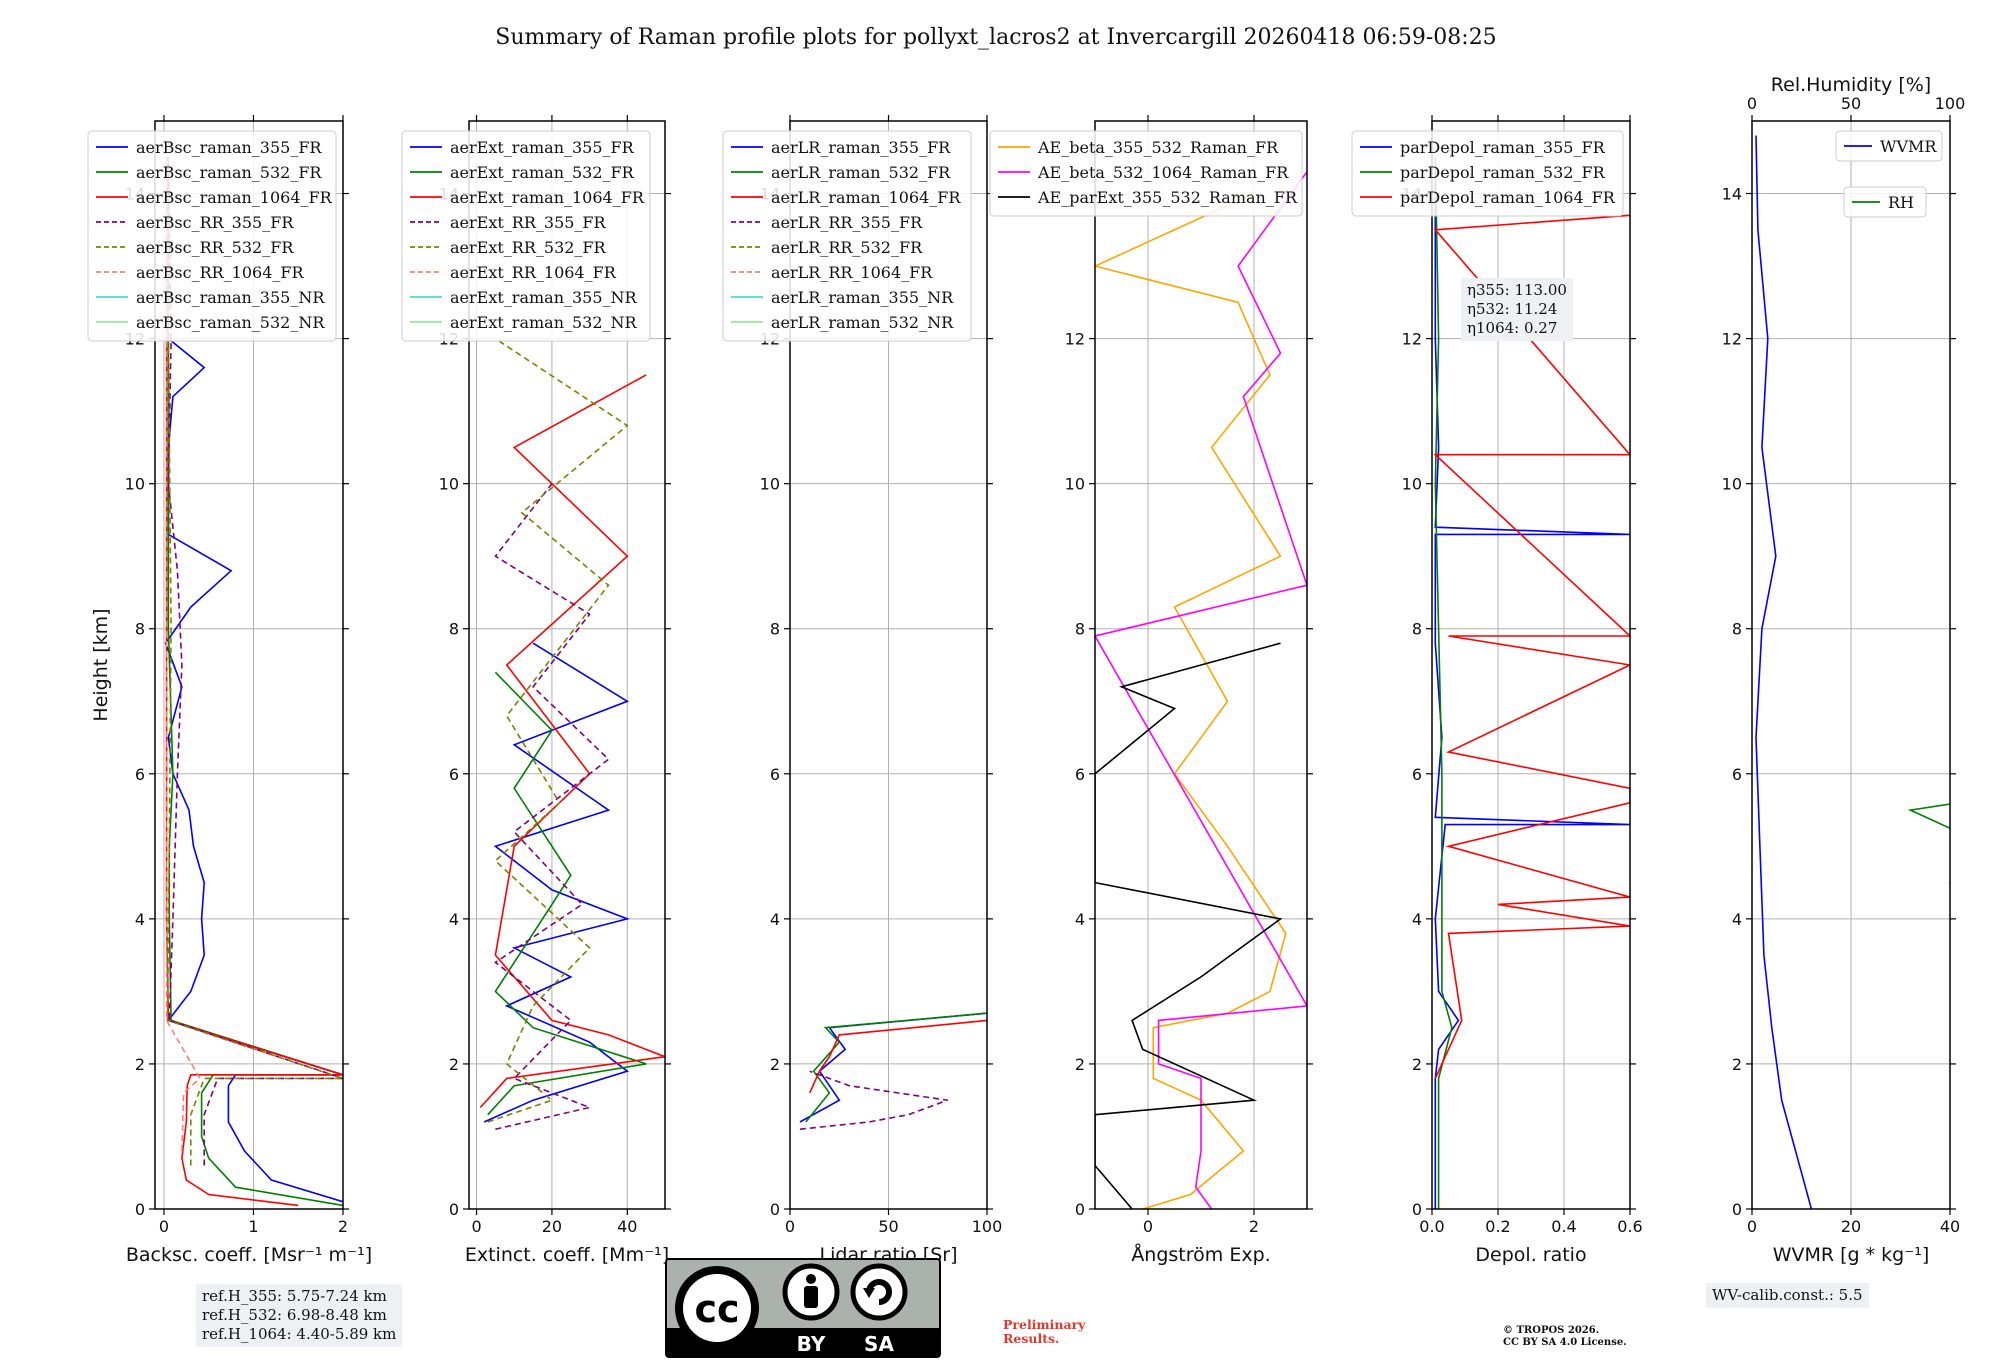 This screenshot has width=2000, height=1364. I want to click on legend-label: aerExt_raman_355_FR, so click(542, 147).